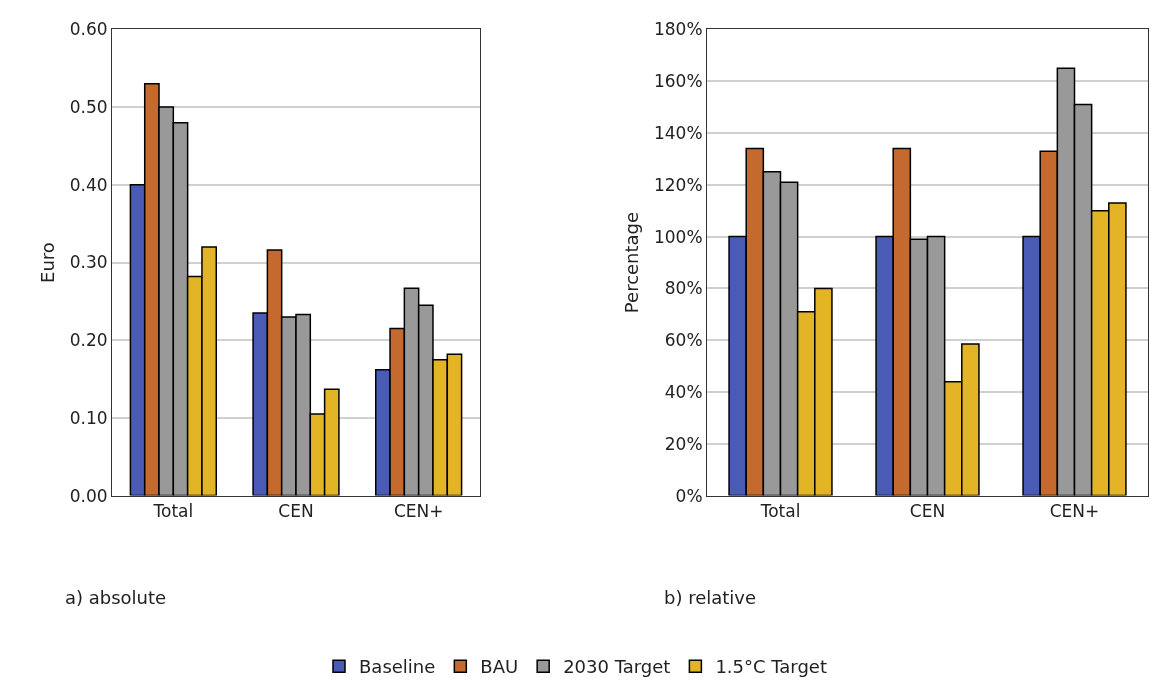 This screenshot has height=695, width=1151. What do you see at coordinates (88, 107) in the screenshot?
I see `y-tick-label: 0.50` at bounding box center [88, 107].